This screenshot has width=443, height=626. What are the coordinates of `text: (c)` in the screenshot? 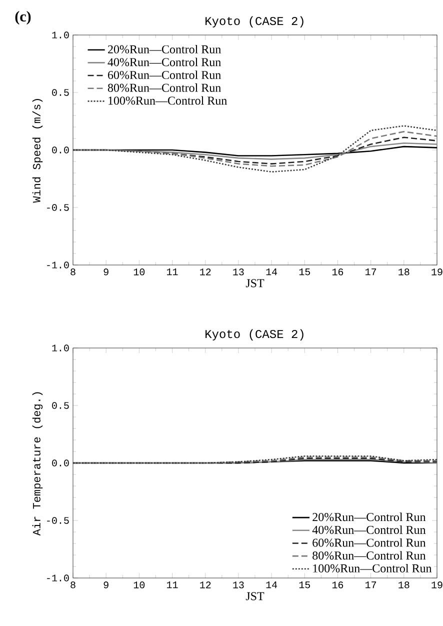 It's located at (23, 17).